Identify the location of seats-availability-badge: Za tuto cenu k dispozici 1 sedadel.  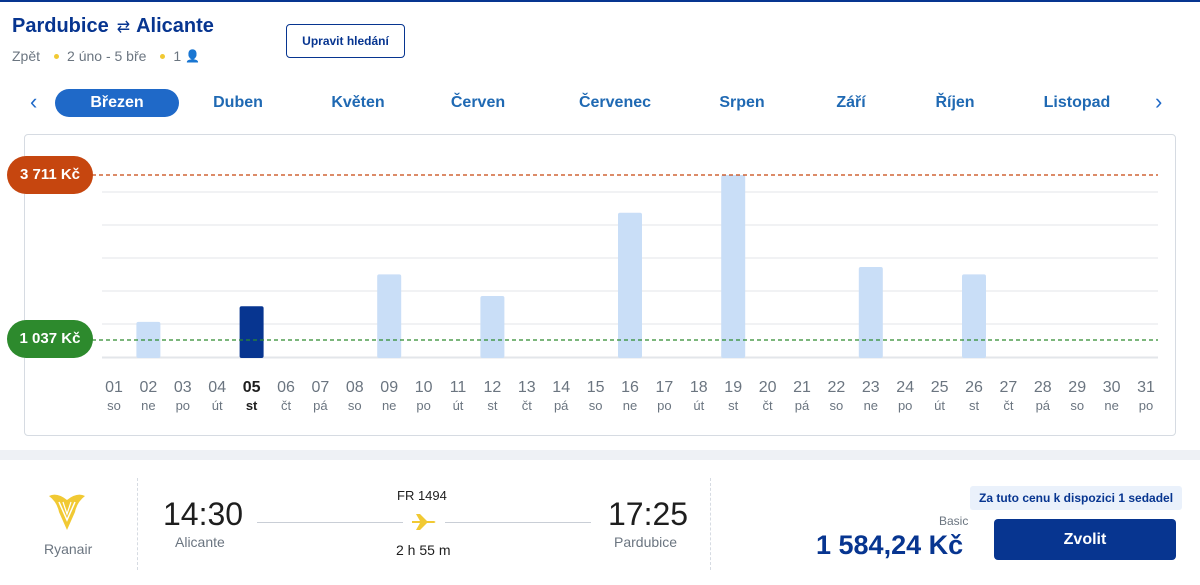
(1076, 498).